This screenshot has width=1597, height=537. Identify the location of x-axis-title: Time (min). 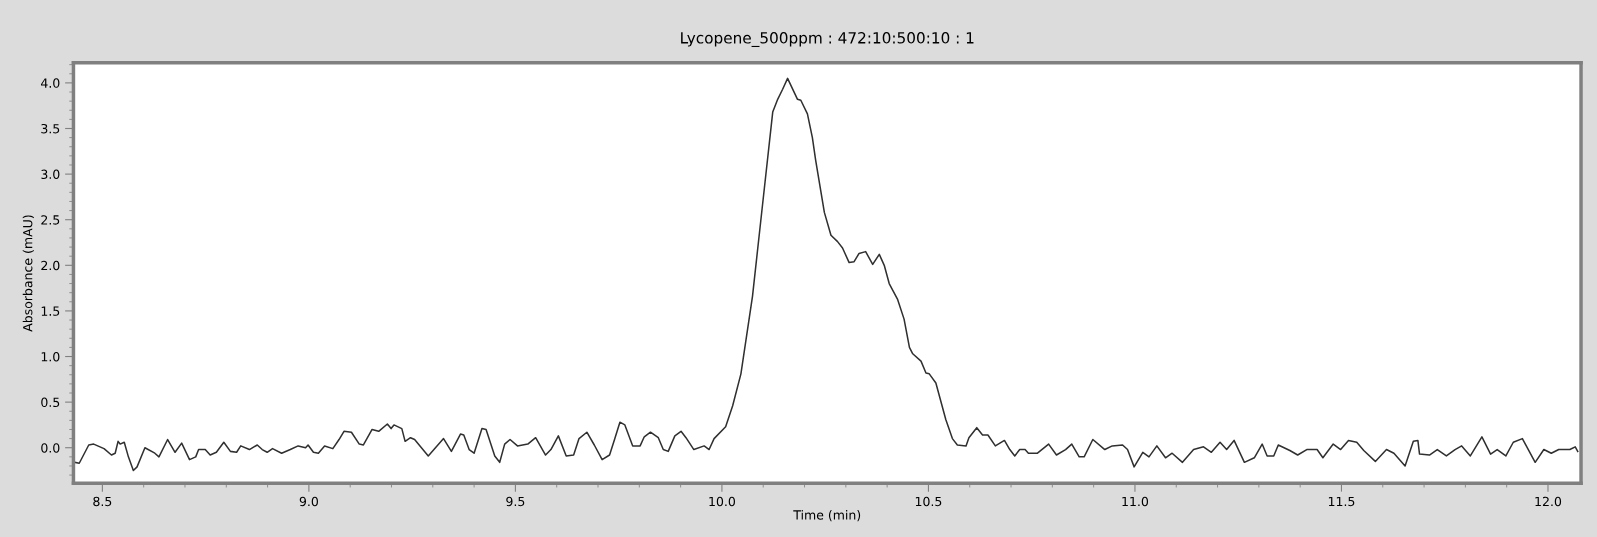
(827, 515).